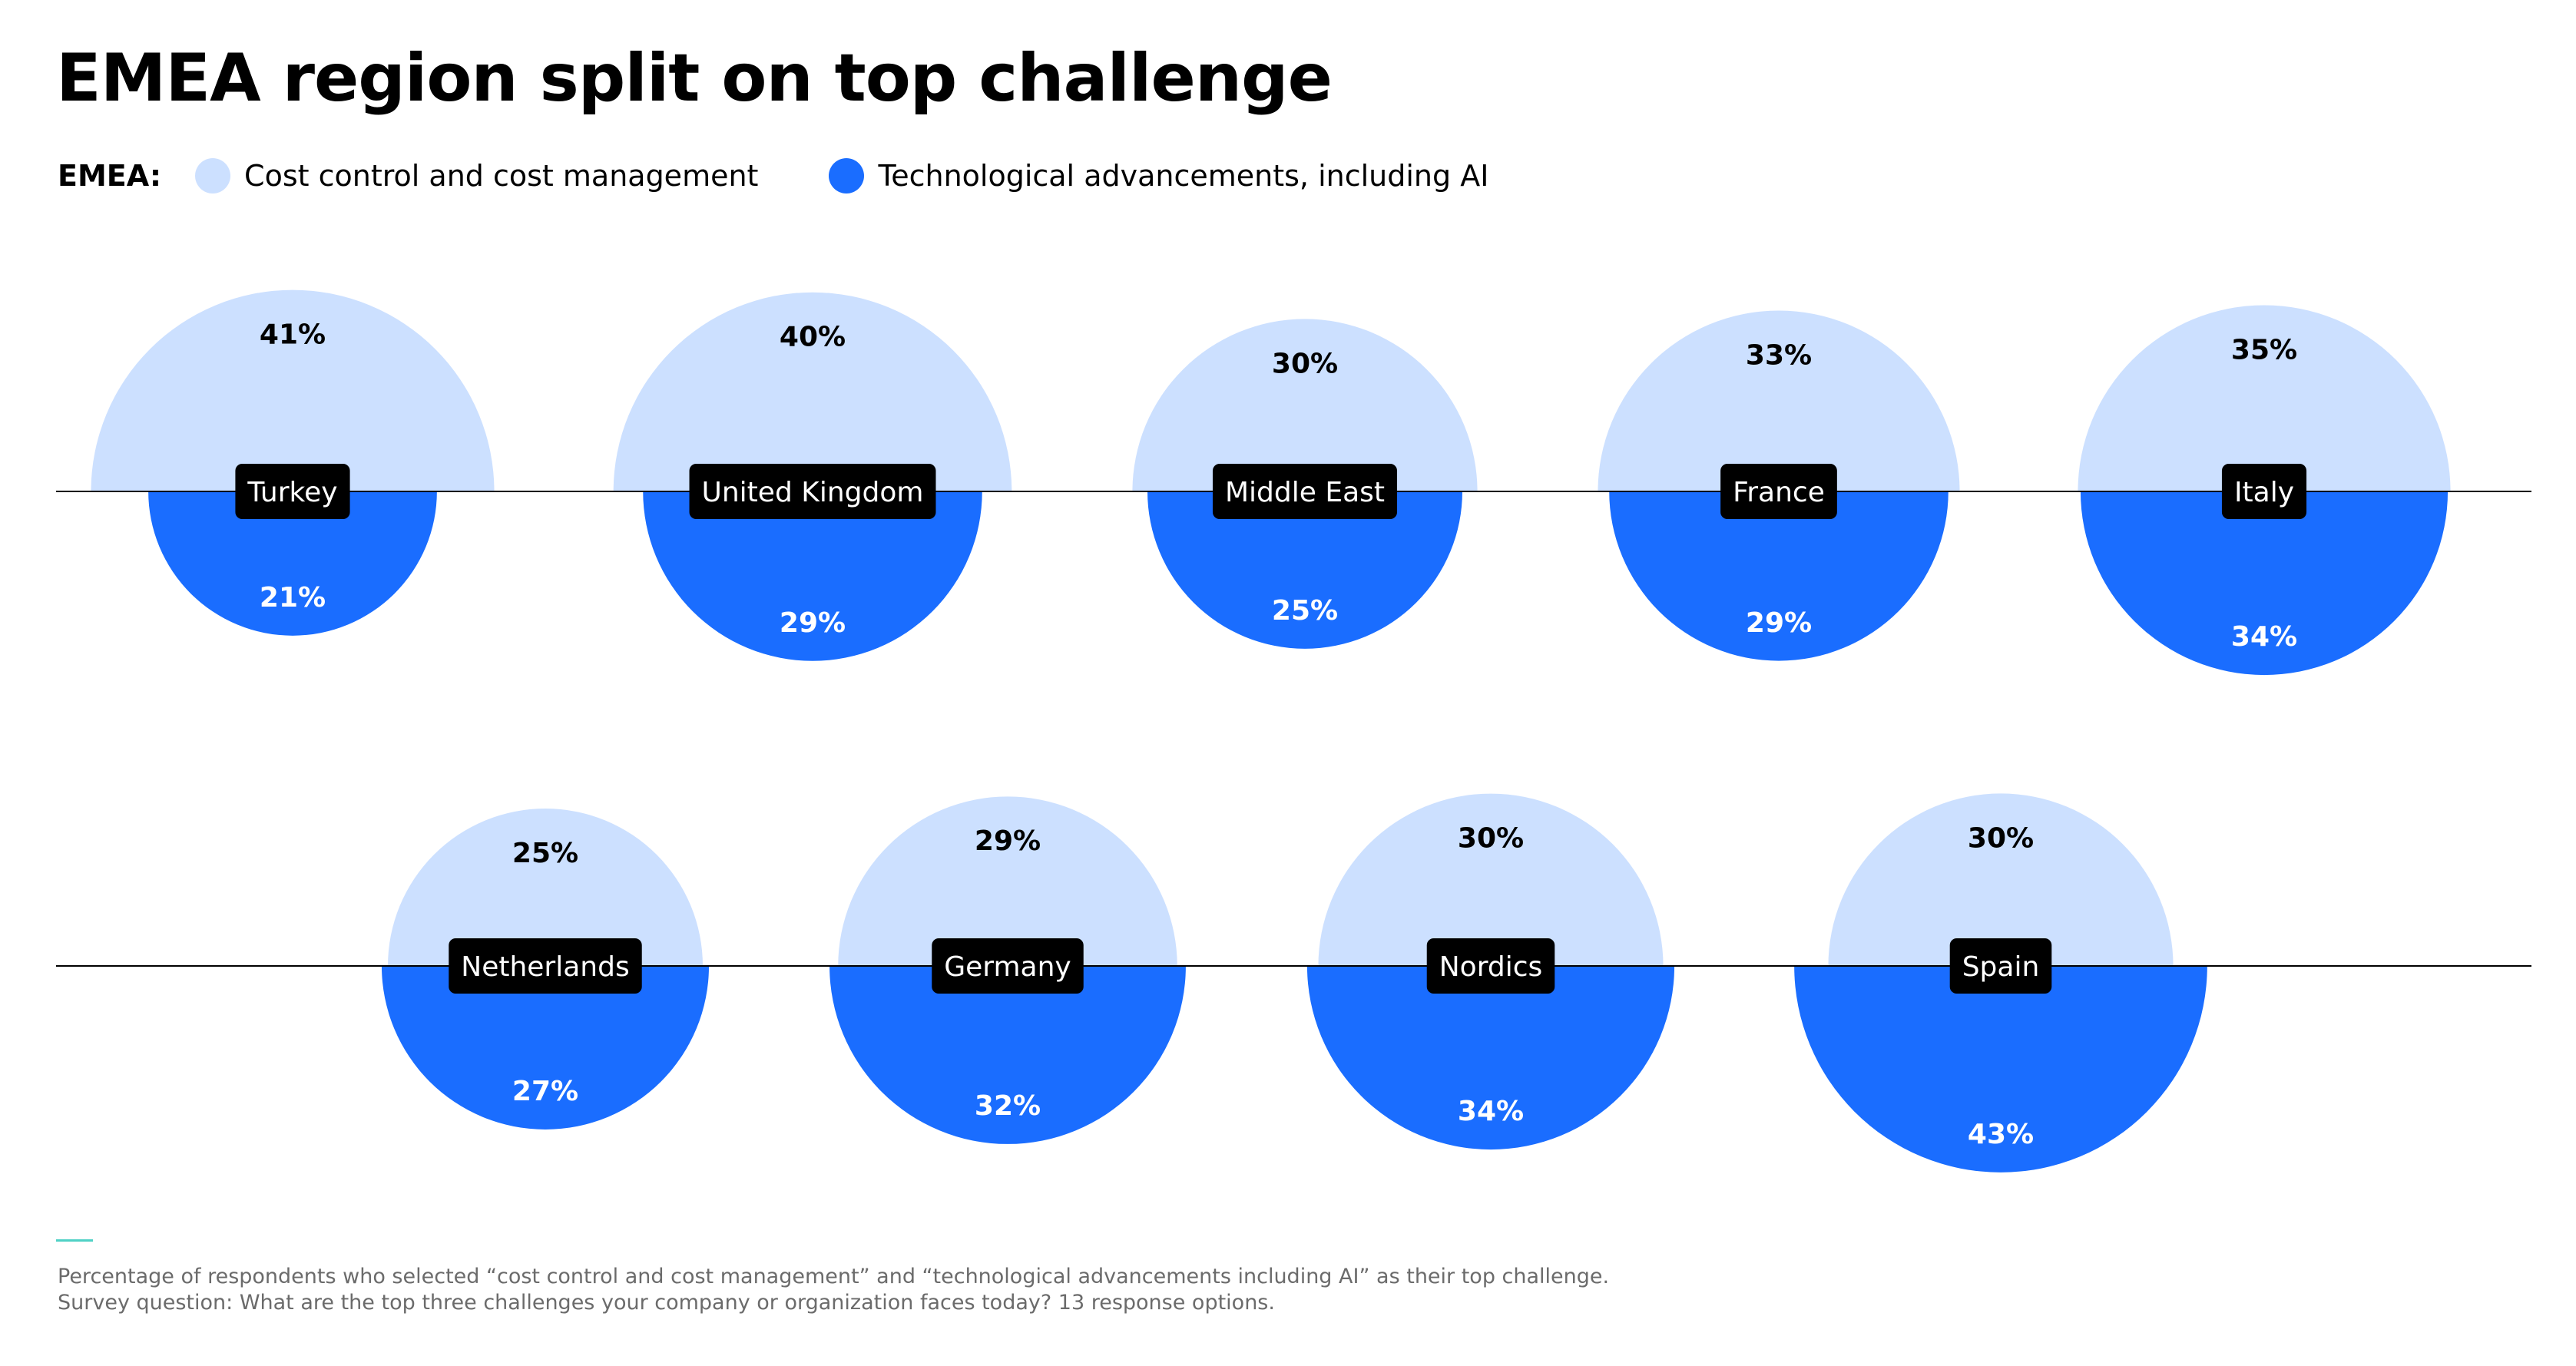 This screenshot has height=1366, width=2576. What do you see at coordinates (2264, 637) in the screenshot?
I see `value-label-tech-ai-italy: 34%` at bounding box center [2264, 637].